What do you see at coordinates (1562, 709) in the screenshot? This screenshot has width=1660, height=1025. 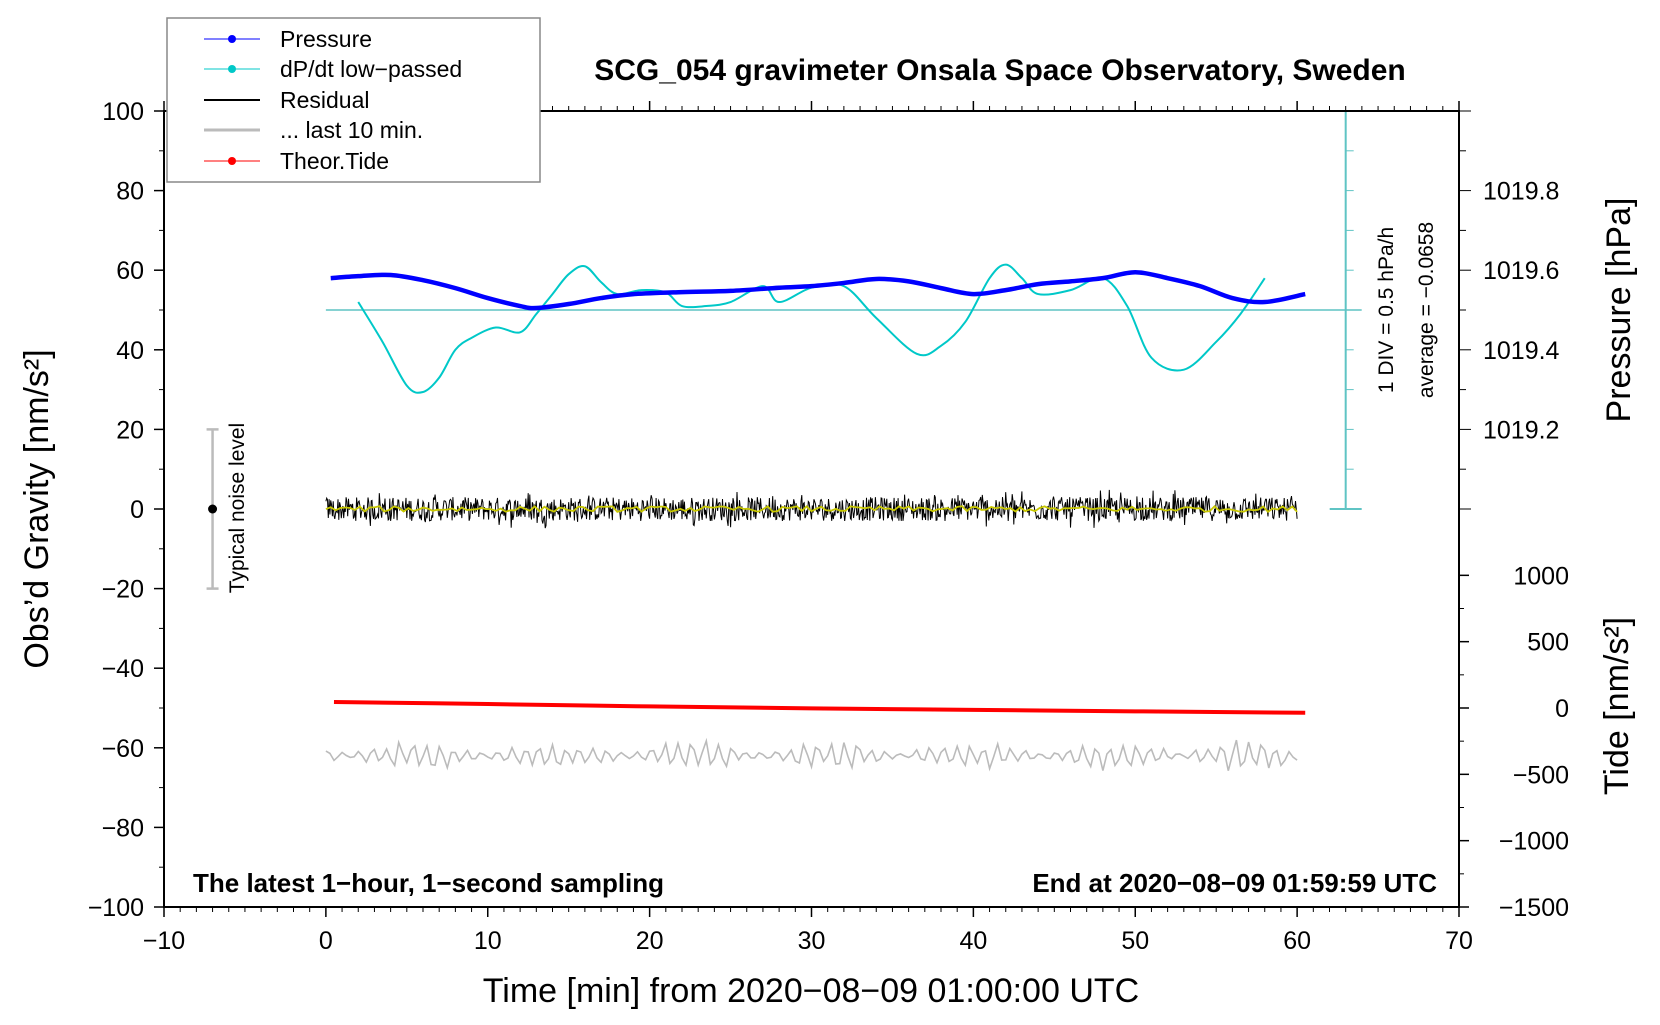 I see `tide-tick-label: 0` at bounding box center [1562, 709].